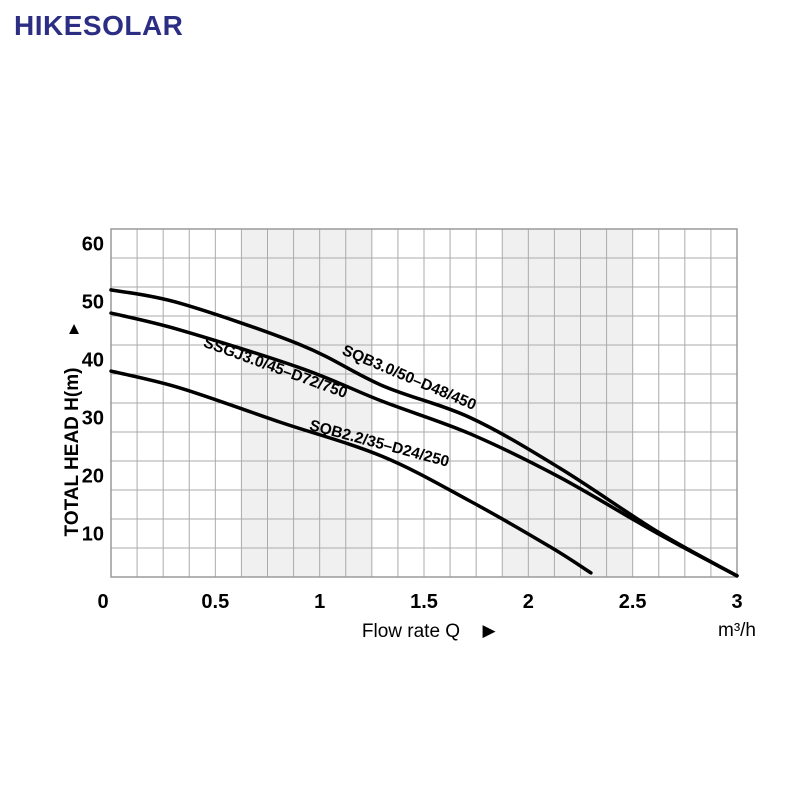 The image size is (800, 800). Describe the element at coordinates (737, 630) in the screenshot. I see `x-axis-unit: m³/h` at that location.